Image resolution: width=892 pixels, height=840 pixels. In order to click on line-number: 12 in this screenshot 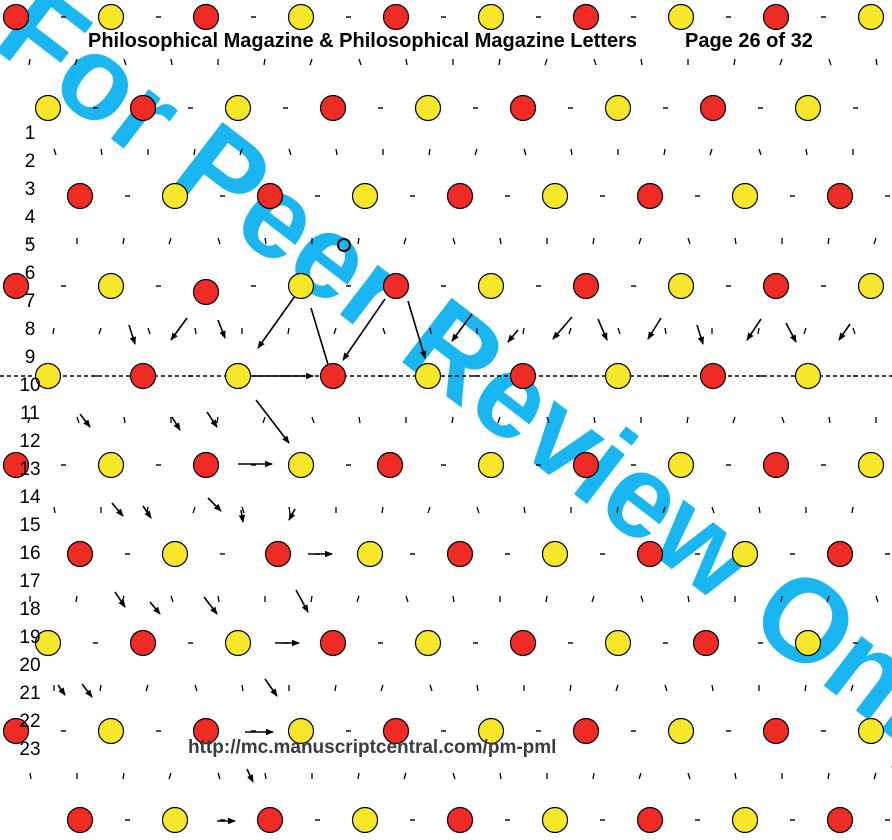, I will do `click(30, 441)`.